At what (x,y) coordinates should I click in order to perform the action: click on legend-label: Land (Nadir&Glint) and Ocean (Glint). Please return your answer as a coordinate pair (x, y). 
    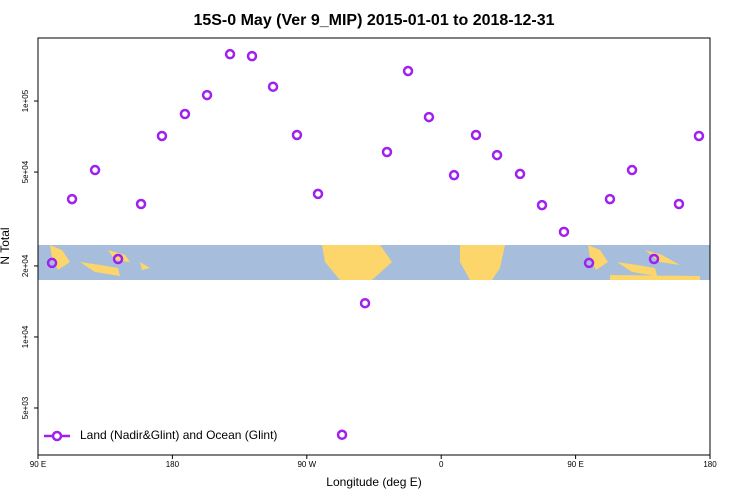
    Looking at the image, I should click on (178, 435).